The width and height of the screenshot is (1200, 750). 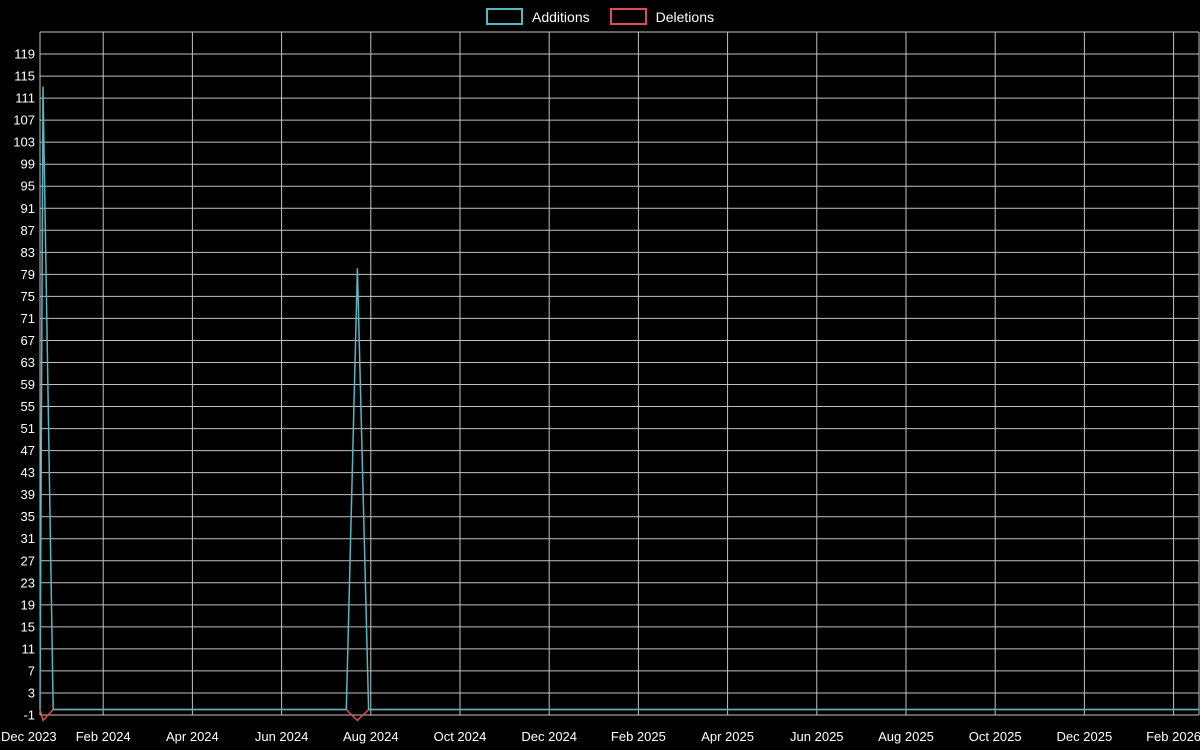 What do you see at coordinates (600, 16) in the screenshot?
I see `chart-legend: Additions Deletions` at bounding box center [600, 16].